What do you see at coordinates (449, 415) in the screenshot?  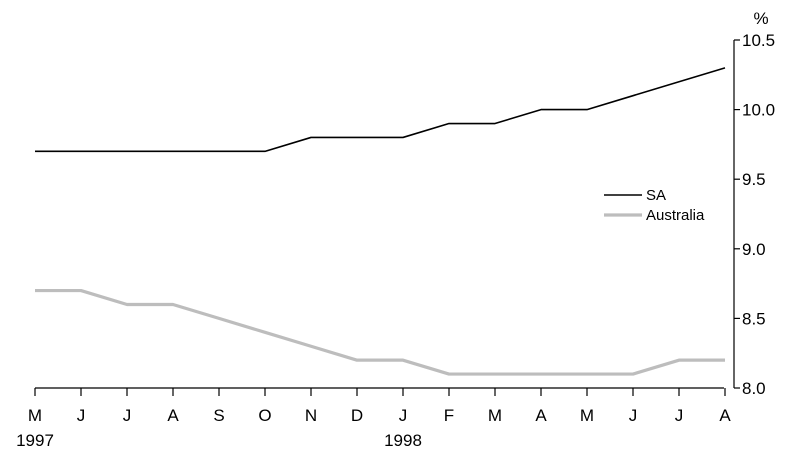 I see `x-tick-label: F` at bounding box center [449, 415].